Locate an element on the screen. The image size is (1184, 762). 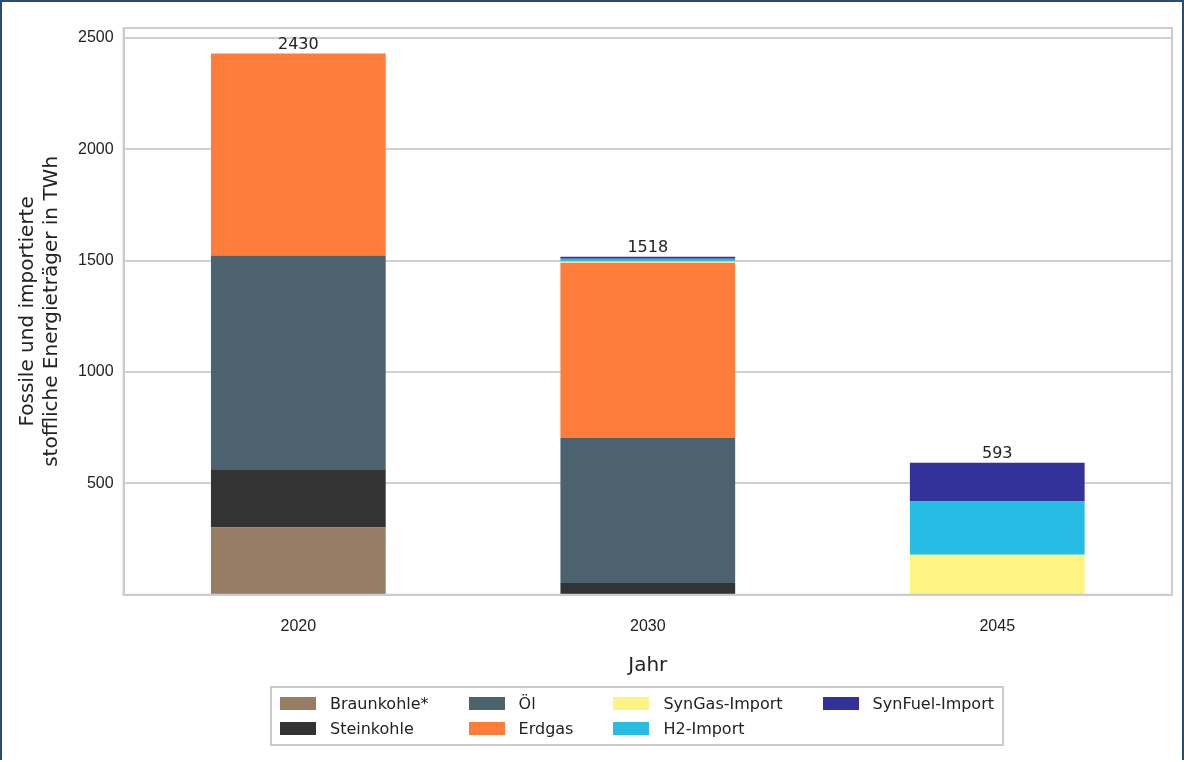
y-tick-label: 500 is located at coordinates (100, 482).